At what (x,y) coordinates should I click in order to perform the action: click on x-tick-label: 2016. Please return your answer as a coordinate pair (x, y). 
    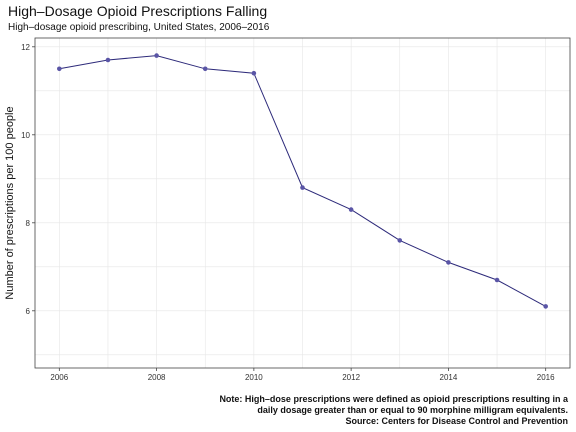
    Looking at the image, I should click on (546, 377).